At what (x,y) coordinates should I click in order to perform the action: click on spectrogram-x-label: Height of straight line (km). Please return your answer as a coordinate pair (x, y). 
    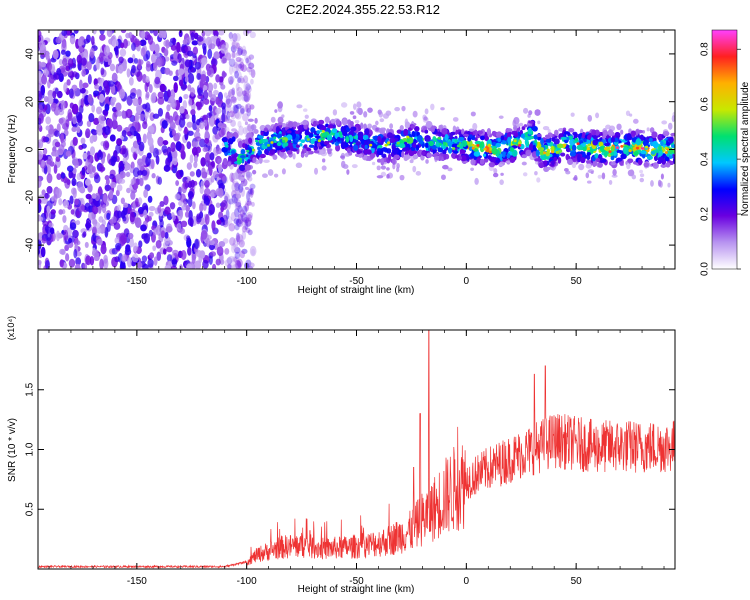
    Looking at the image, I should click on (356, 290).